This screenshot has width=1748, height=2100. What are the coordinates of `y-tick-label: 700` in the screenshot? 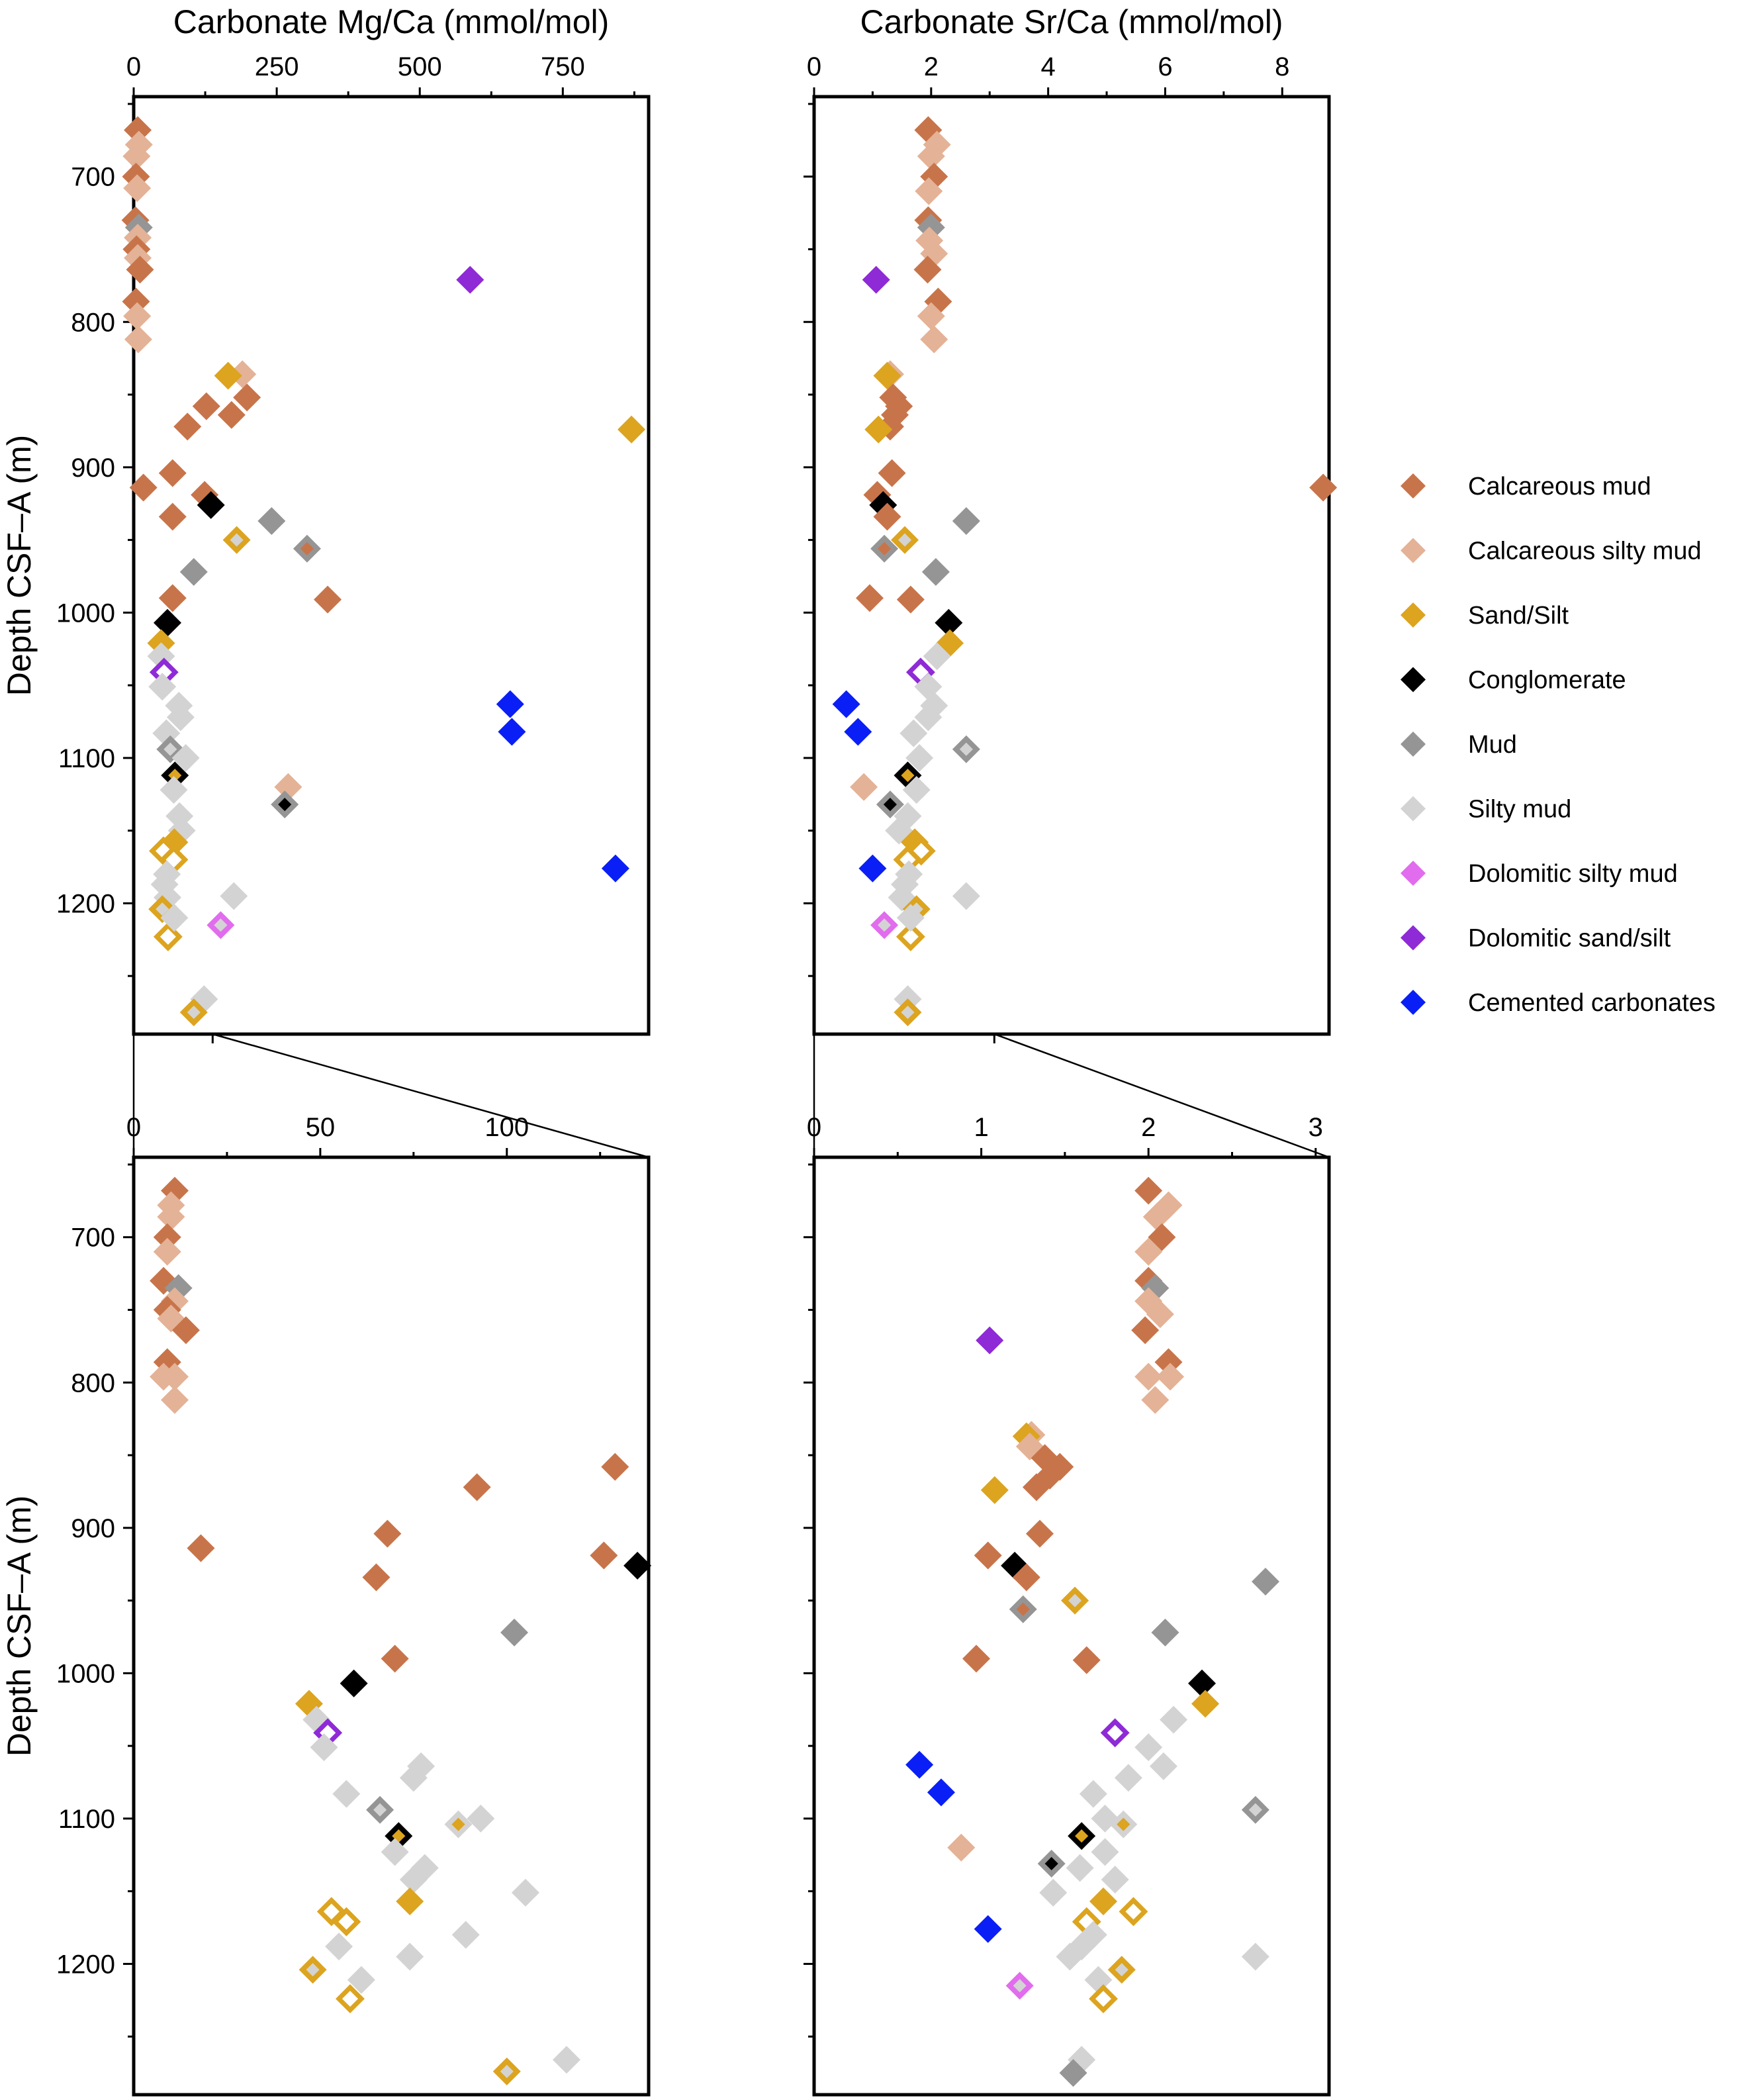 It's located at (93, 1238).